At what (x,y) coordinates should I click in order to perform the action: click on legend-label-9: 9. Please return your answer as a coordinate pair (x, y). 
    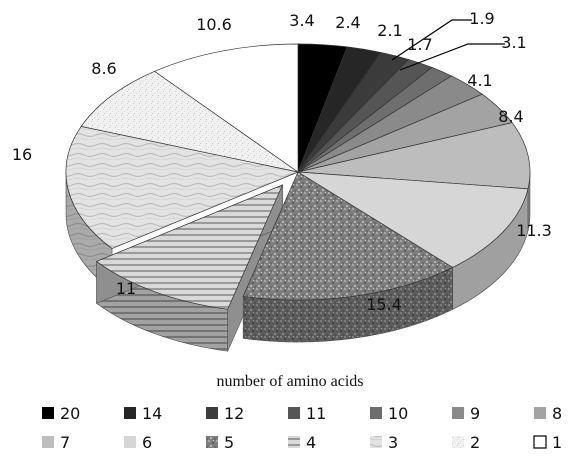
    Looking at the image, I should click on (475, 413).